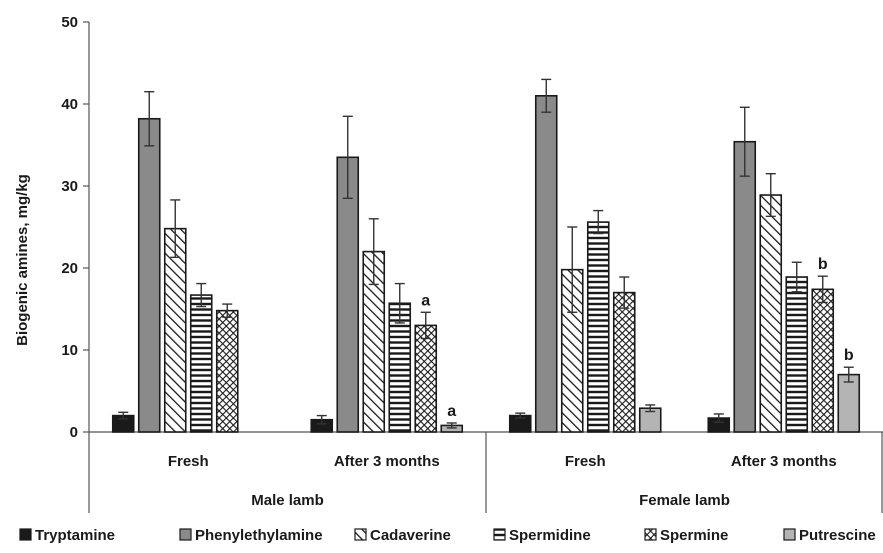 This screenshot has width=883, height=553. What do you see at coordinates (550, 535) in the screenshot?
I see `legend-label: Spermidine` at bounding box center [550, 535].